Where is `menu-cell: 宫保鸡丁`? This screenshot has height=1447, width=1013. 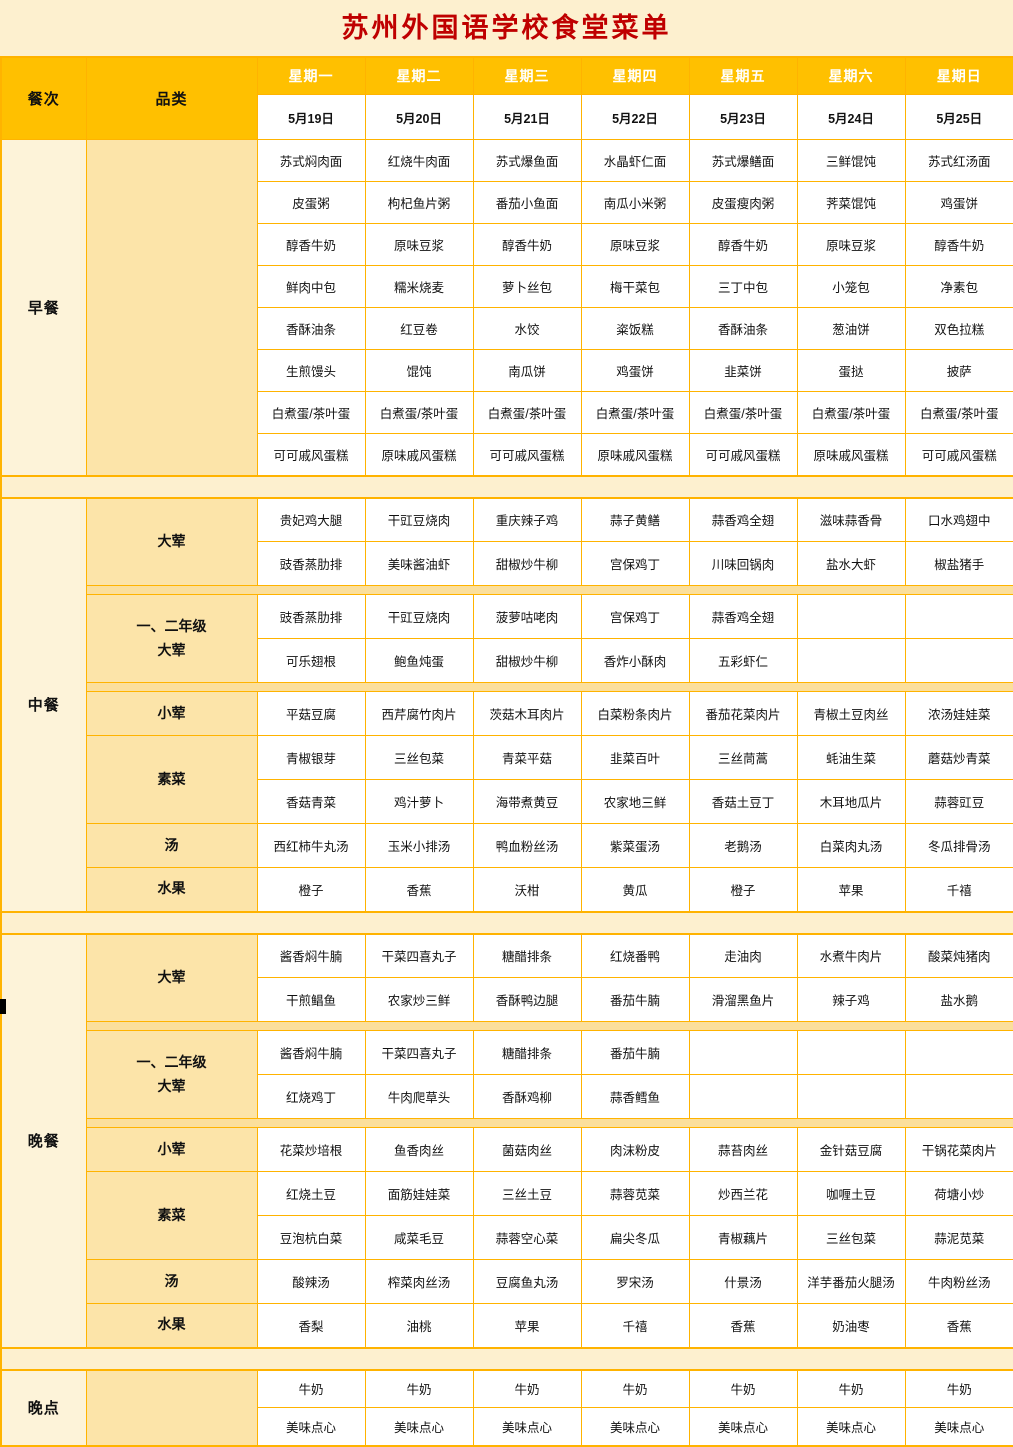
menu-cell: 宫保鸡丁 is located at coordinates (635, 563).